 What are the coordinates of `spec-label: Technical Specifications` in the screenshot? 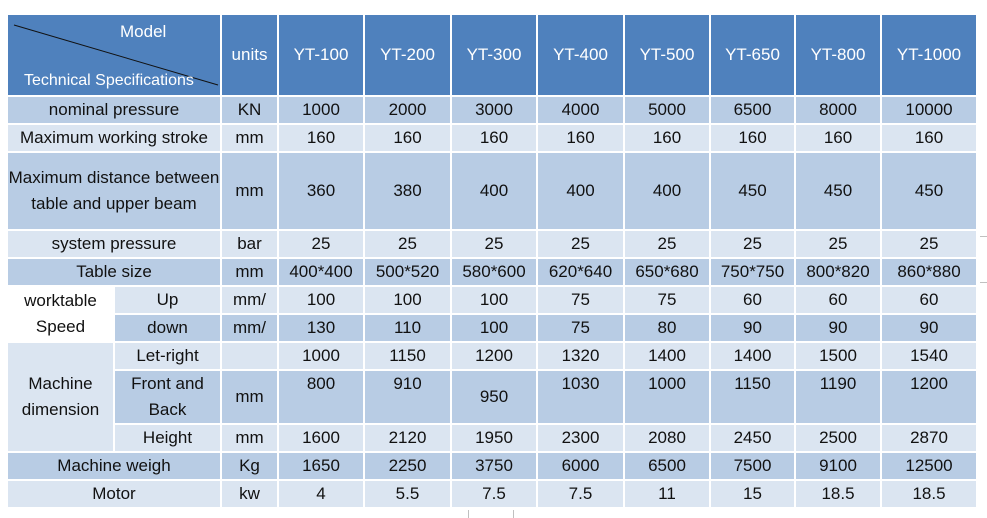 It's located at (109, 80).